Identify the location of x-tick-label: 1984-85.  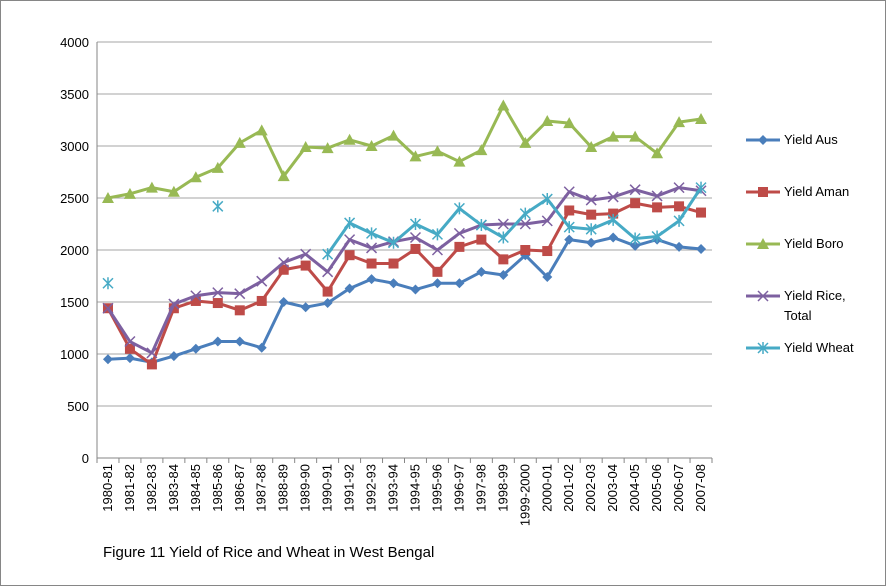
(195, 488).